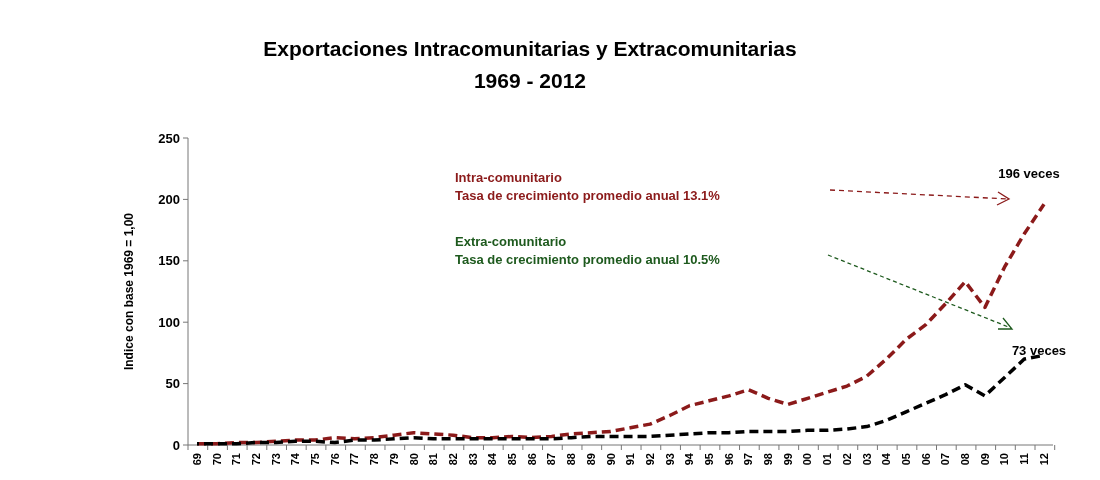 This screenshot has width=1100, height=480. Describe the element at coordinates (508, 177) in the screenshot. I see `annotation: Intra-comunitario` at that location.